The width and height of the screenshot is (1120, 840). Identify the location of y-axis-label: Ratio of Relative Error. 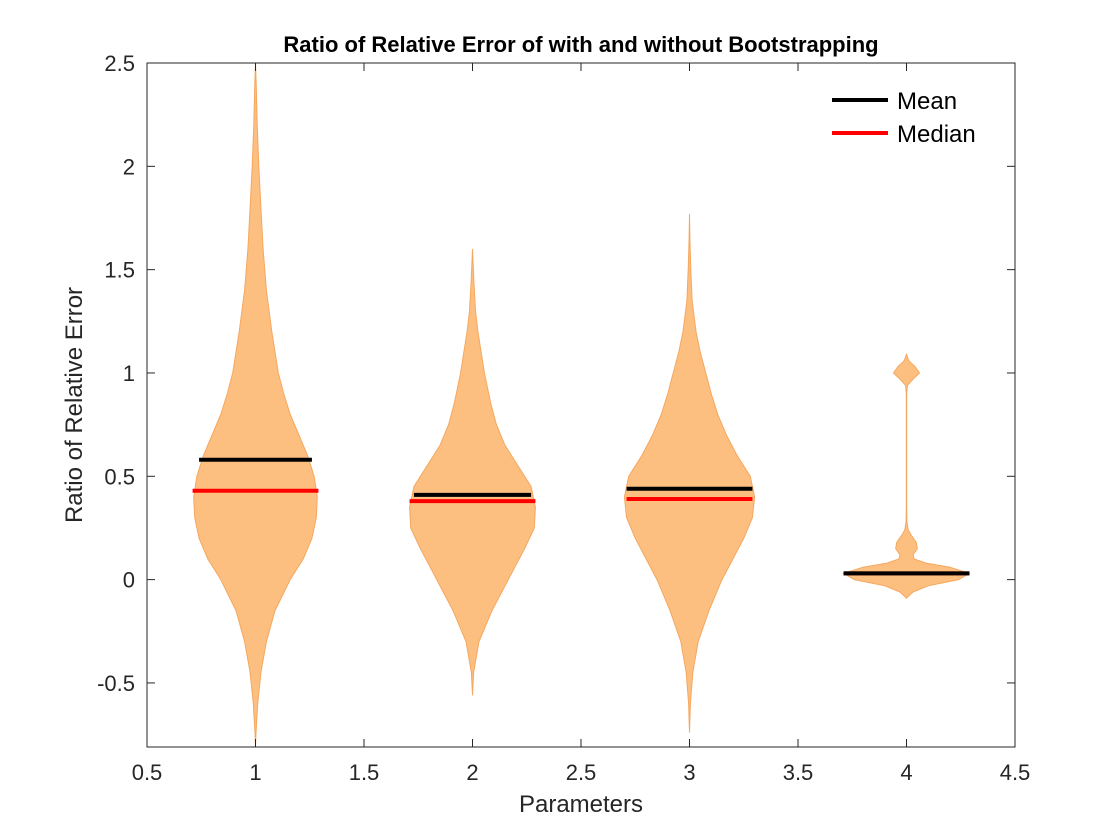
(74, 405).